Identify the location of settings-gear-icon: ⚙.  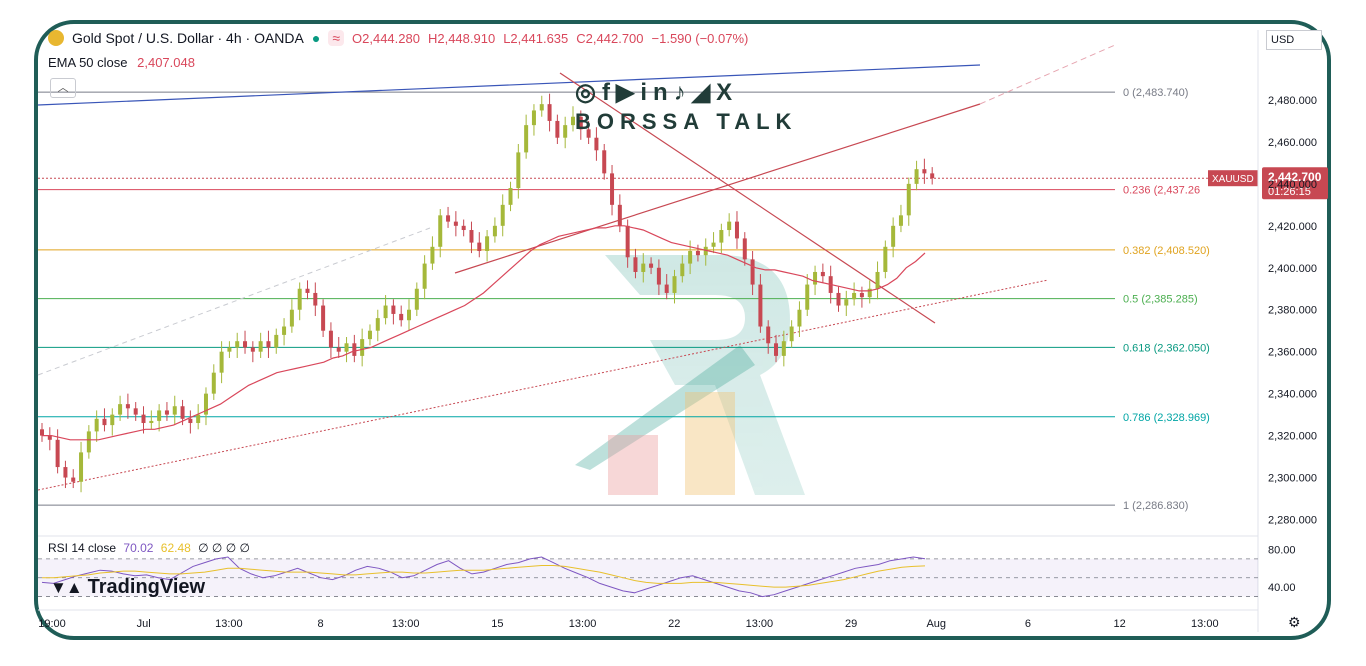
(1294, 622).